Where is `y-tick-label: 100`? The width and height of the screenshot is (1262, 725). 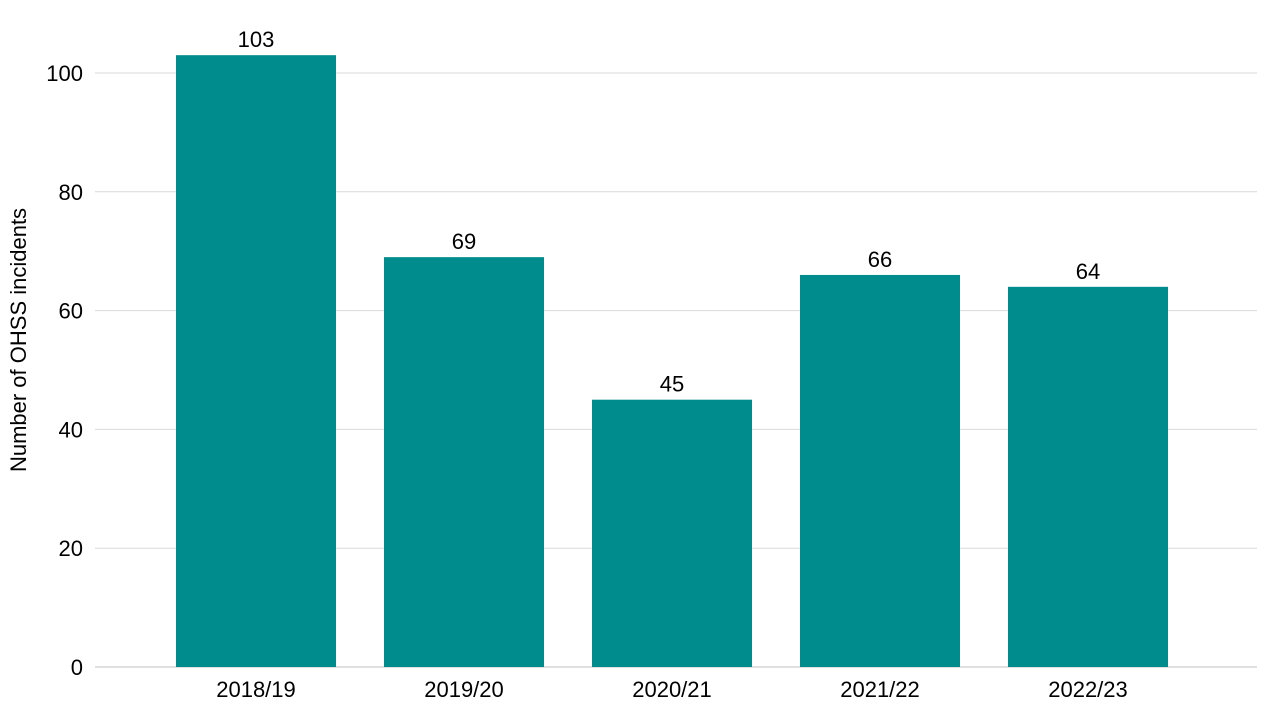 y-tick-label: 100 is located at coordinates (64, 73).